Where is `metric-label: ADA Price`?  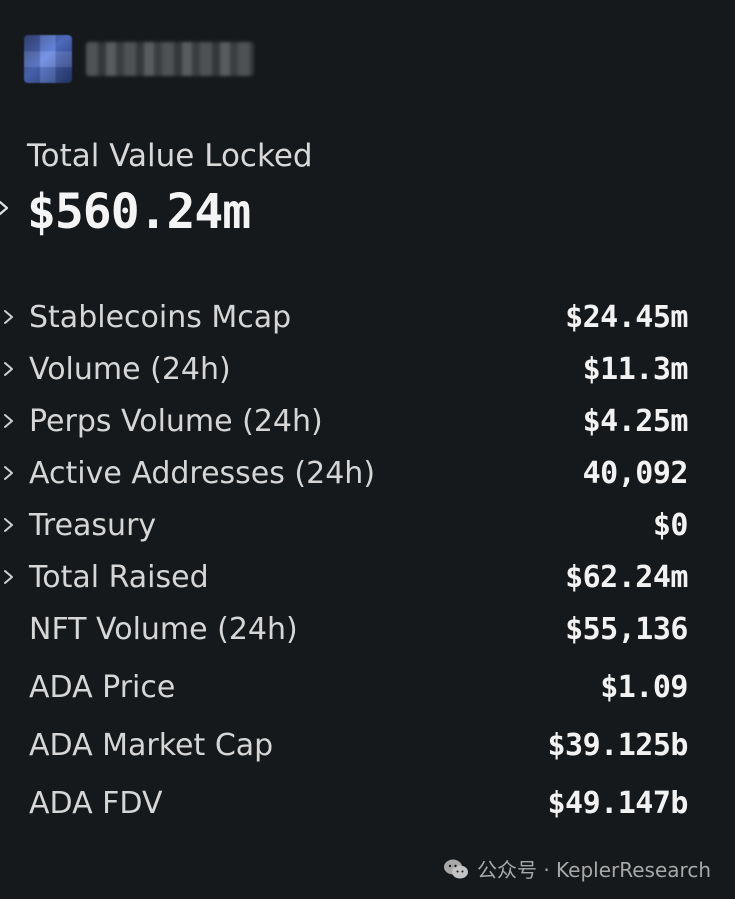 metric-label: ADA Price is located at coordinates (102, 687).